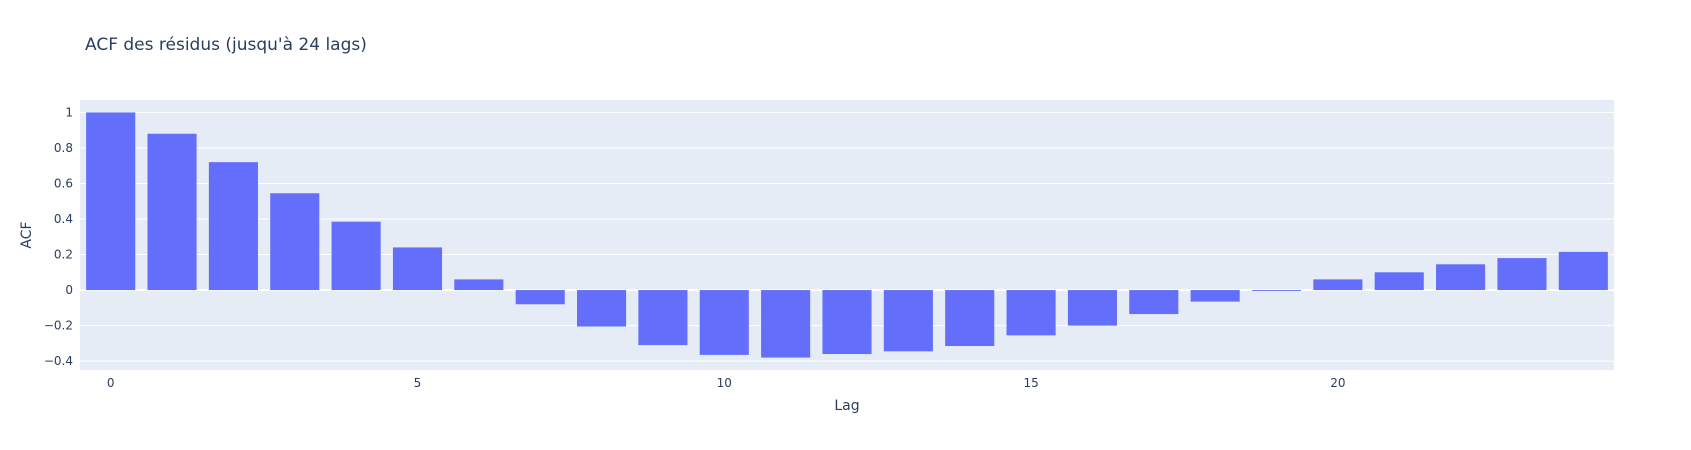 This screenshot has width=1691, height=450. I want to click on y-tick-label: −0.2, so click(58, 326).